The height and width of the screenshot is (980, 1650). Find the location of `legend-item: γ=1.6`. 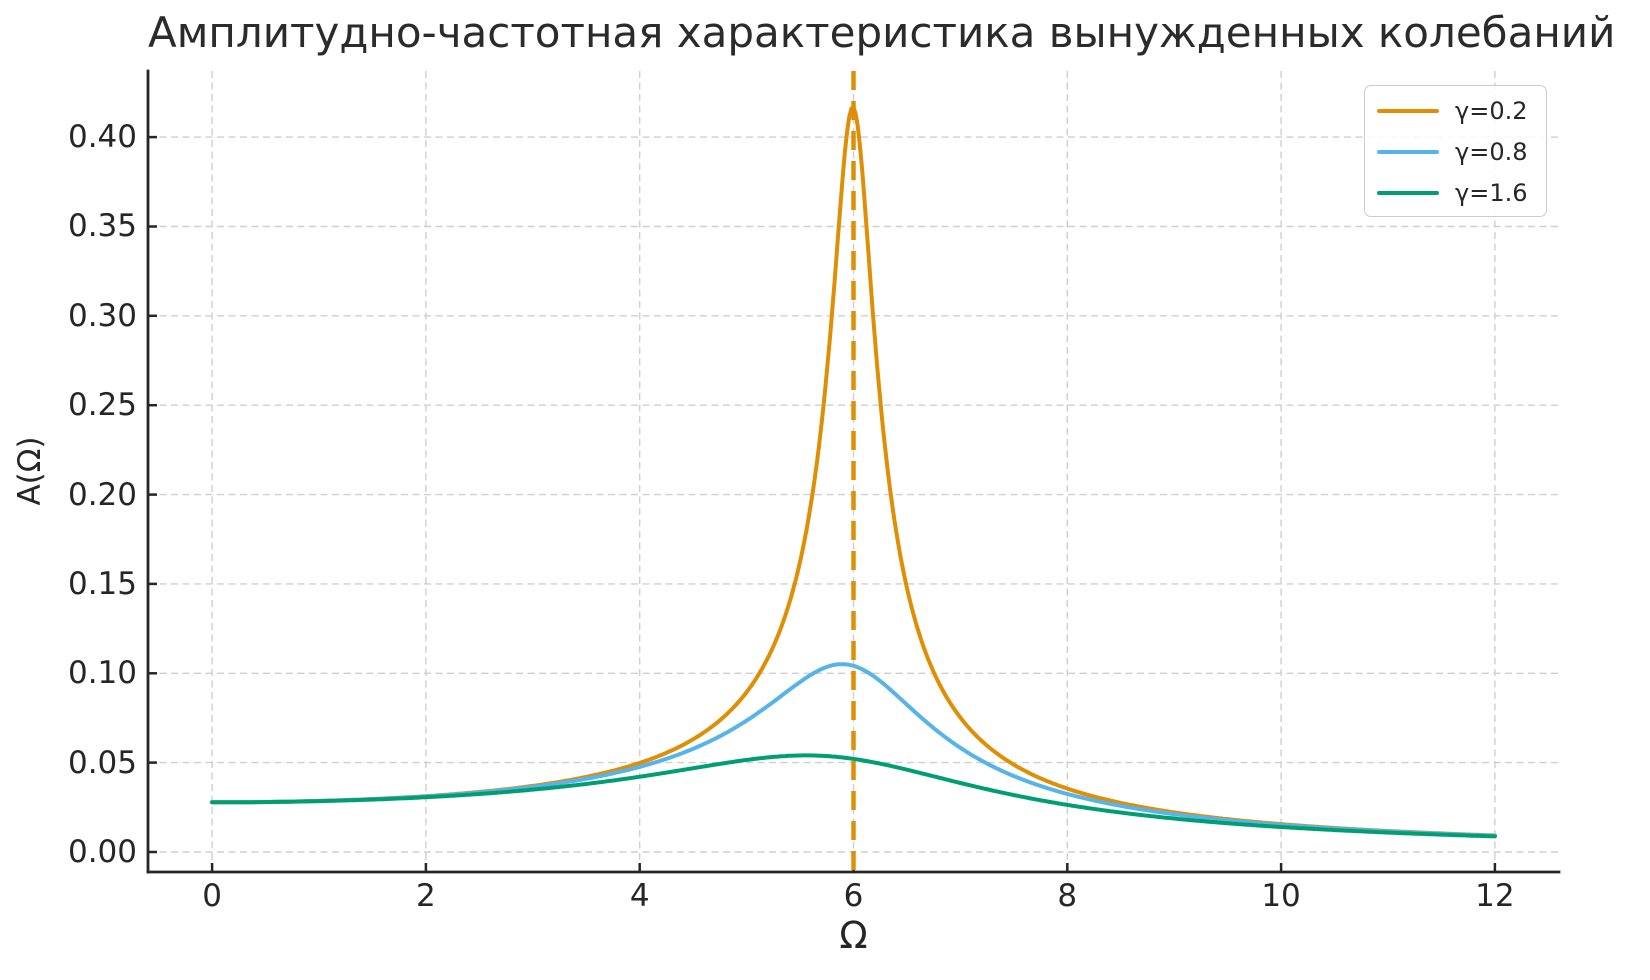

legend-item: γ=1.6 is located at coordinates (1461, 192).